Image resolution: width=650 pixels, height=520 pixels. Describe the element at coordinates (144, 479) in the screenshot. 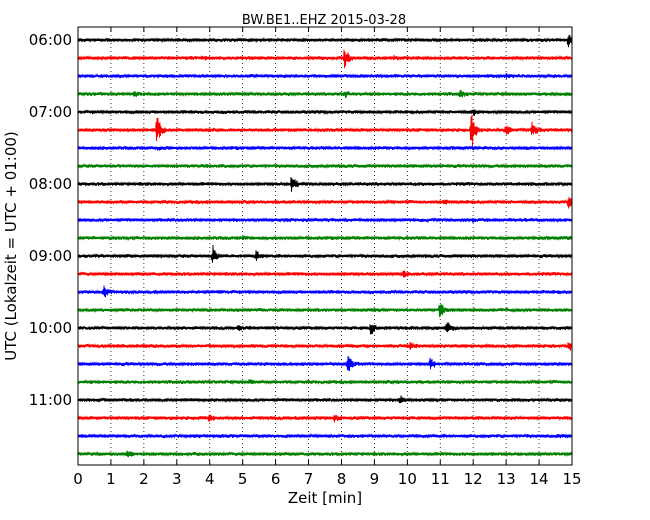

I see `x-tick-label-2: 2` at that location.